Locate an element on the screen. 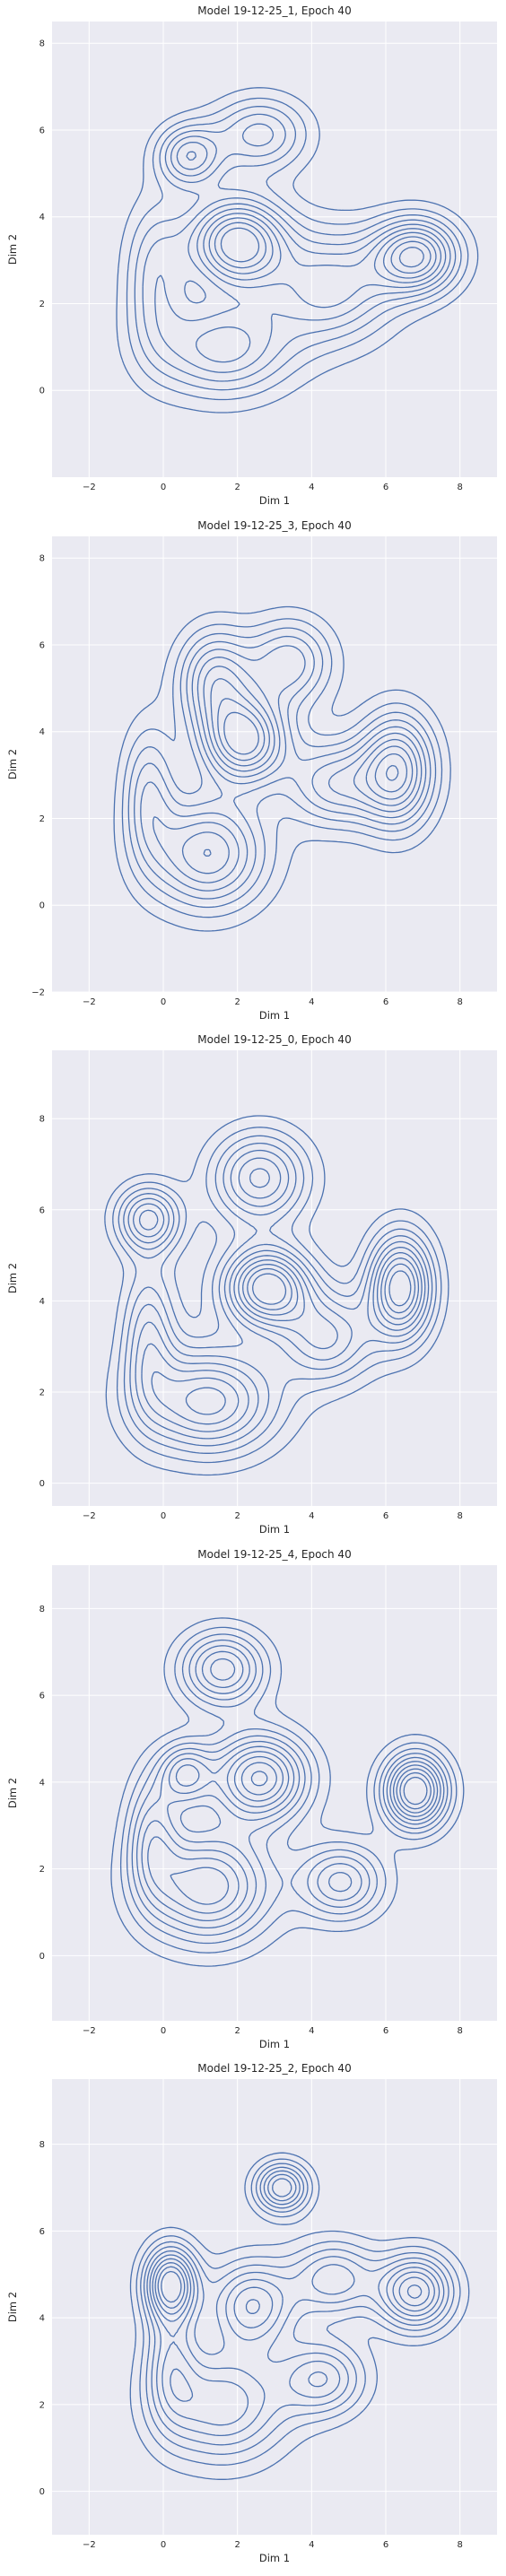 The width and height of the screenshot is (506, 2576). chart-title: Model 19-12-25_0, Epoch 40 is located at coordinates (274, 1039).